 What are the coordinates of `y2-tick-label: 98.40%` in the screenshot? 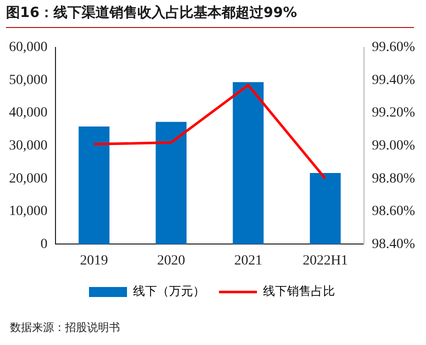 It's located at (394, 244).